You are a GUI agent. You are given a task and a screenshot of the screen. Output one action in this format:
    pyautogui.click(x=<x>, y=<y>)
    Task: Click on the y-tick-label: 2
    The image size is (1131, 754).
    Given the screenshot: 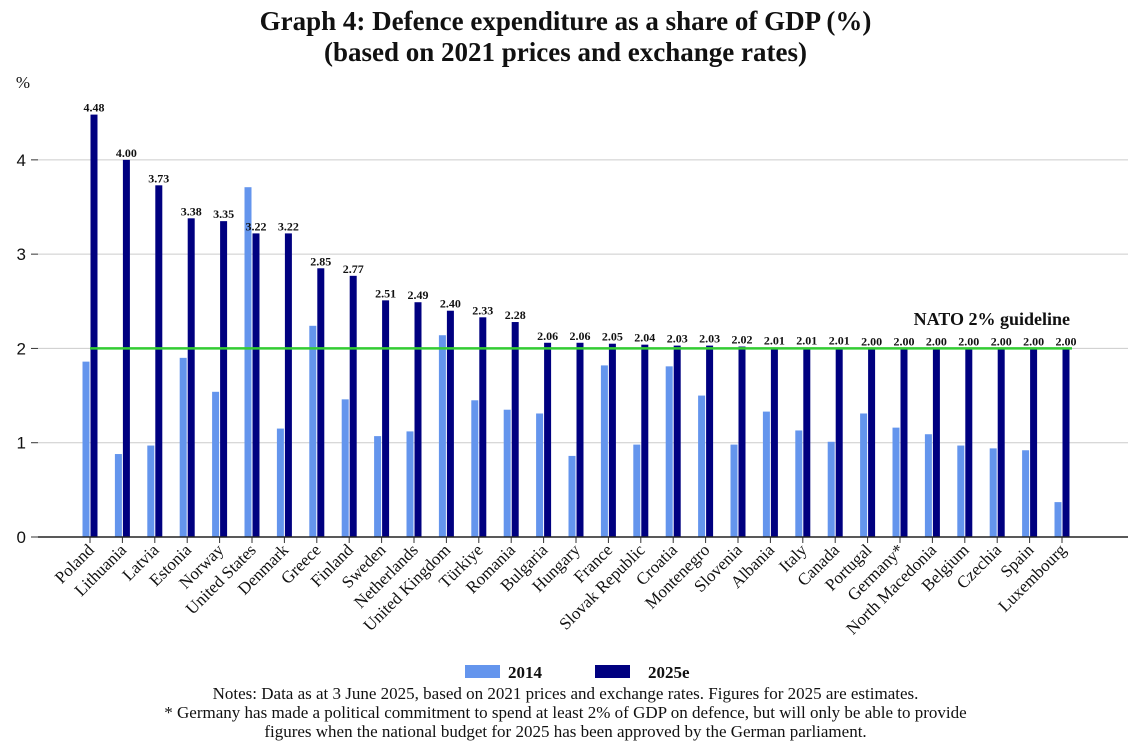 What is the action you would take?
    pyautogui.click(x=21, y=348)
    